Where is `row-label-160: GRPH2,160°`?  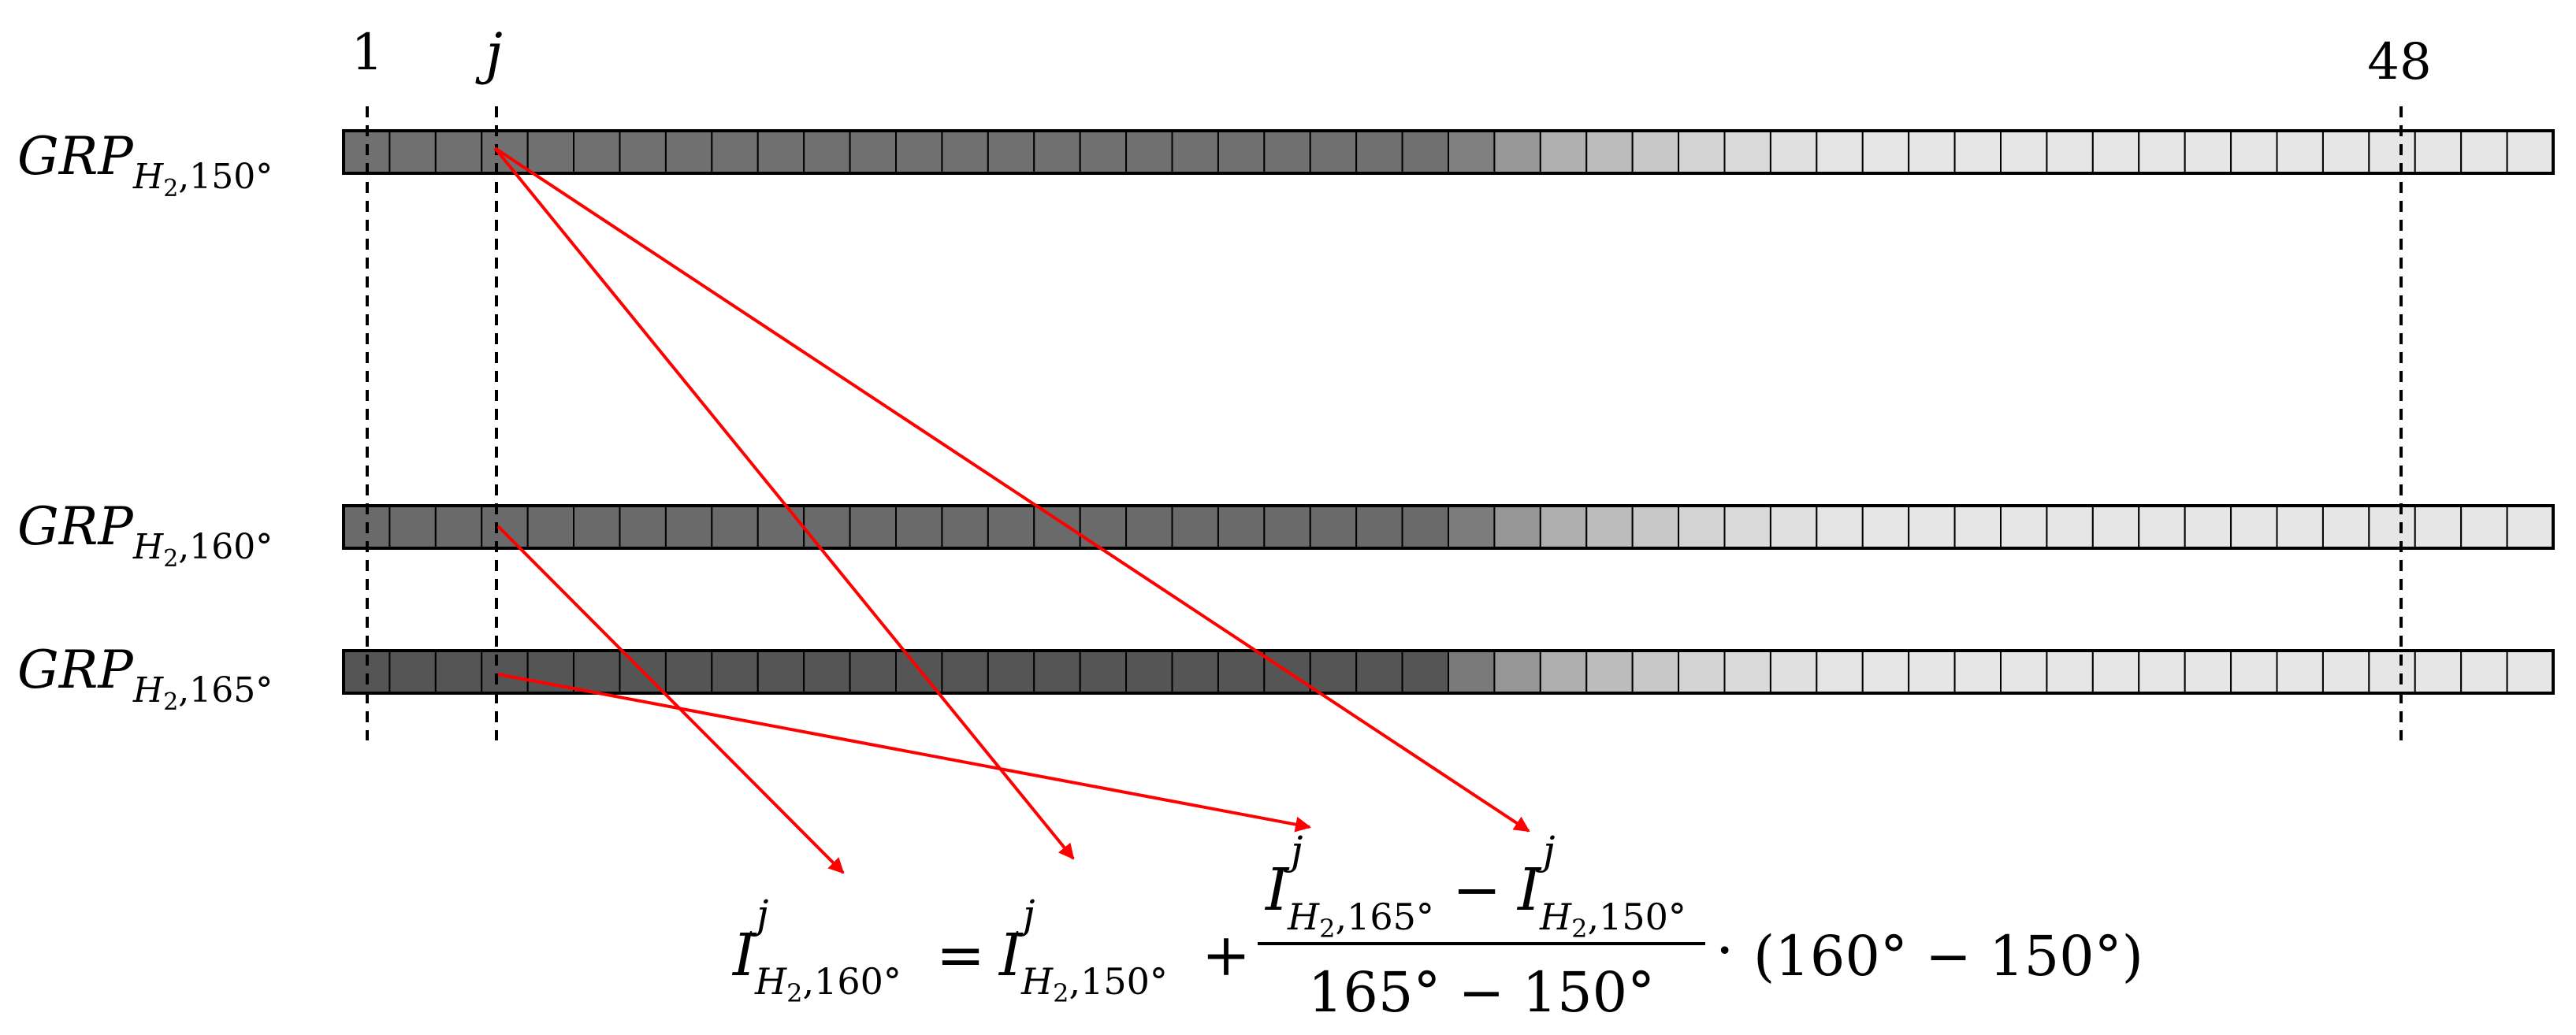
row-label-160: GRPH2,160° is located at coordinates (145, 534).